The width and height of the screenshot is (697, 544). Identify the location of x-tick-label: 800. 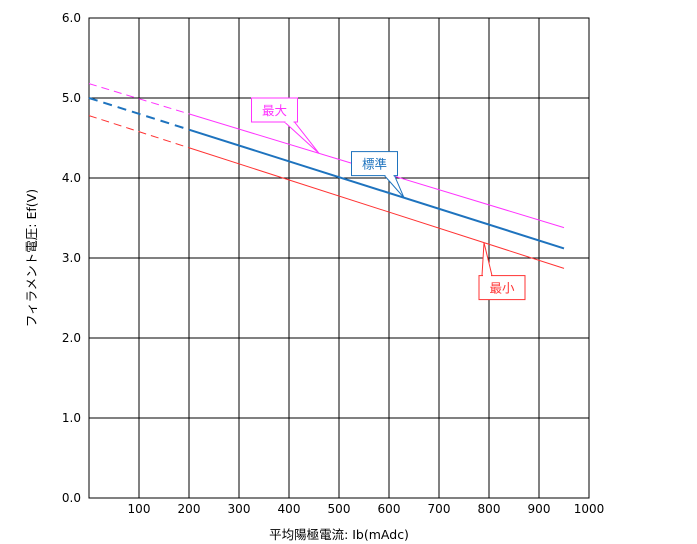
(489, 509).